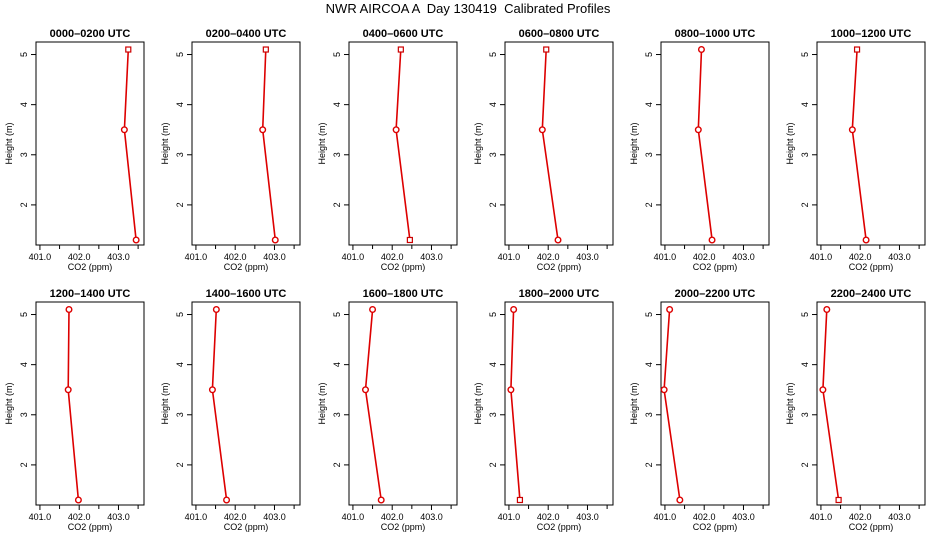 This screenshot has width=936, height=540. Describe the element at coordinates (90, 34) in the screenshot. I see `panel-title: 0000–0200 UTC` at that location.